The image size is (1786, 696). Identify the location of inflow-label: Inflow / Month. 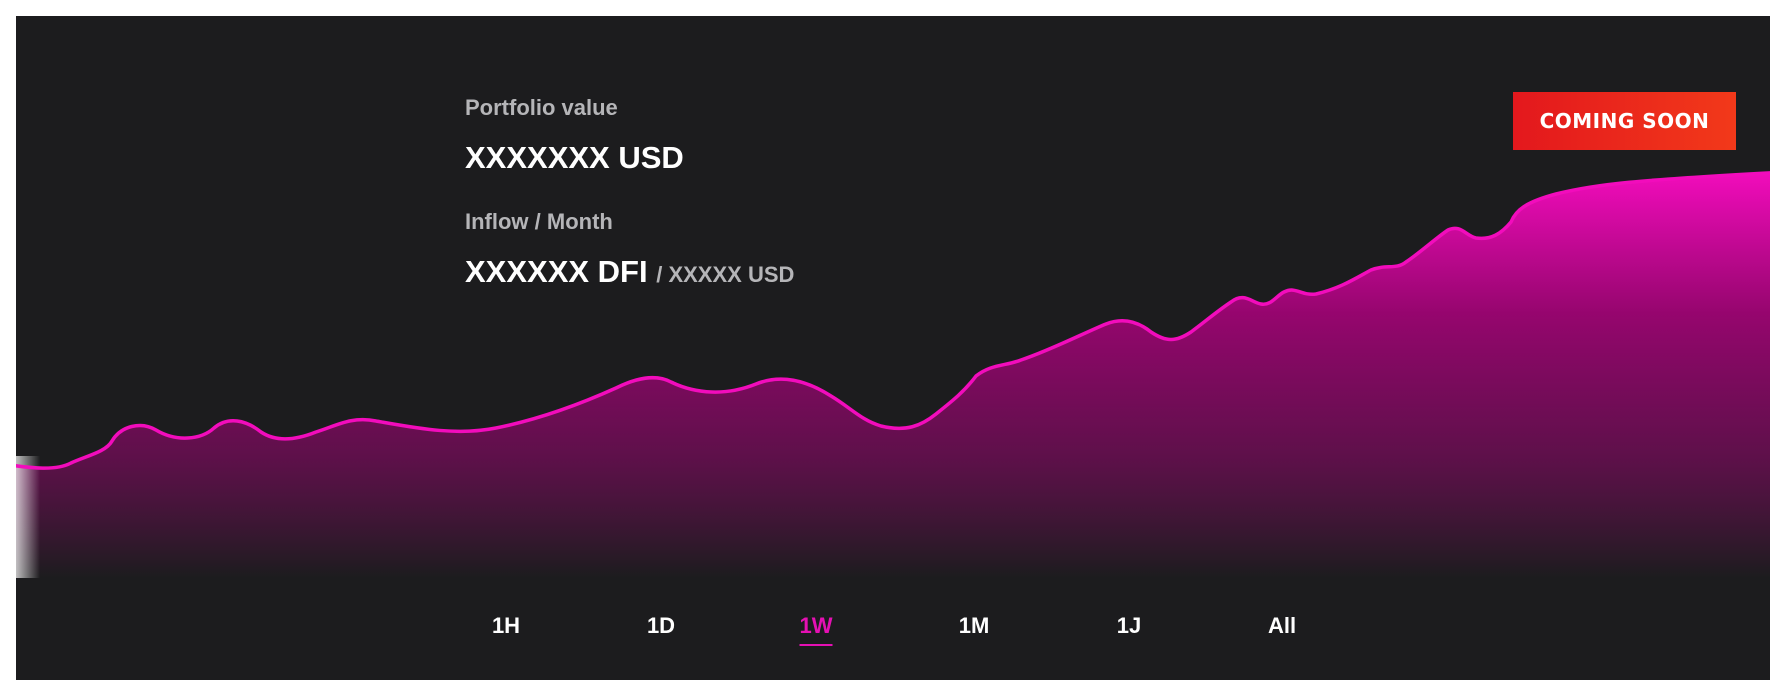
(539, 221).